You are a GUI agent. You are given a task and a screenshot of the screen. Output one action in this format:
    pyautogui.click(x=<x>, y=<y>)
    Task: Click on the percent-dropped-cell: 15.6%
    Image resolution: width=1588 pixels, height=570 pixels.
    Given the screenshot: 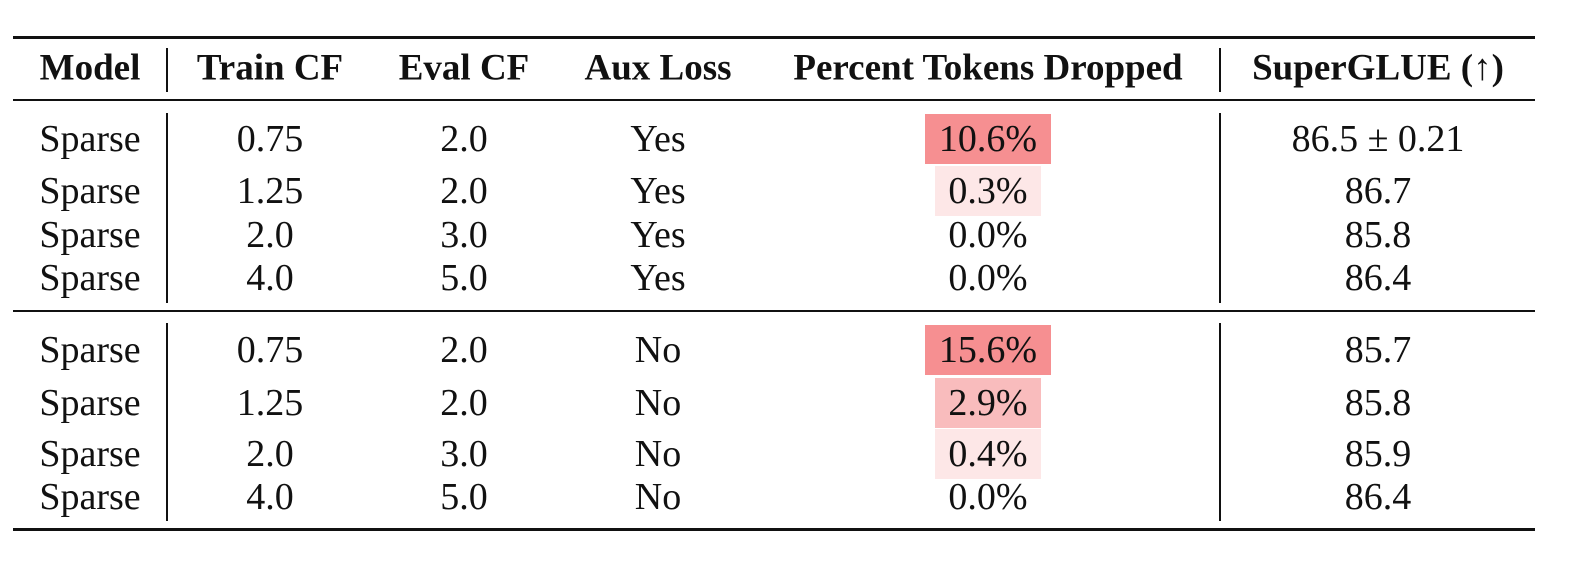 What is the action you would take?
    pyautogui.click(x=988, y=350)
    